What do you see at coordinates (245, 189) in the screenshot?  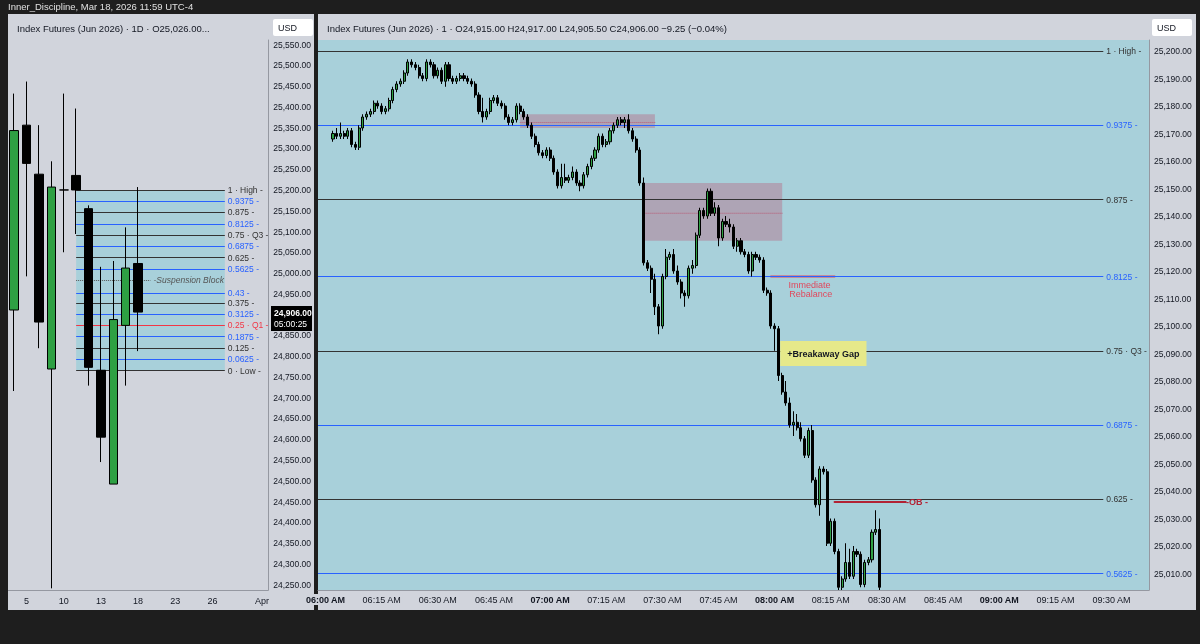 I see `ref-line-label: 1 · High -` at bounding box center [245, 189].